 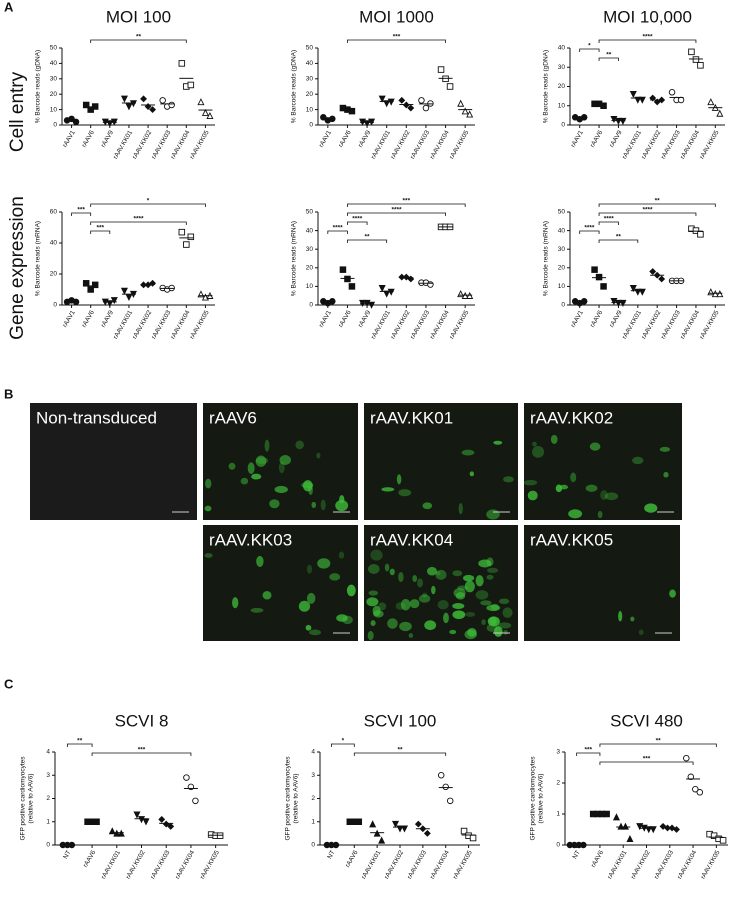 I want to click on y-tick-label: 10, so click(x=562, y=105).